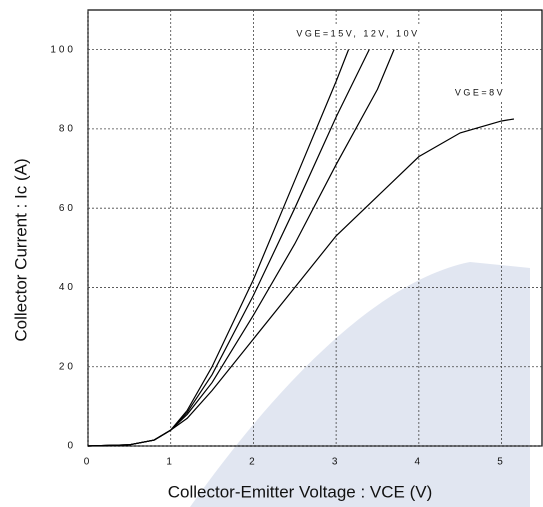 This screenshot has height=507, width=543. What do you see at coordinates (20, 249) in the screenshot?
I see `y-axis-label: Collector Current : Ic (A)` at bounding box center [20, 249].